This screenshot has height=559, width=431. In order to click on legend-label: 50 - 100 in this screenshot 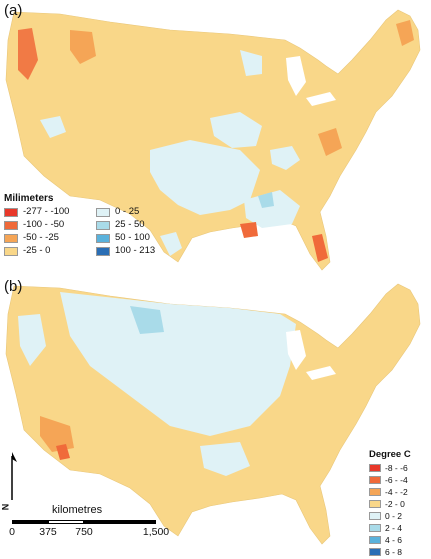, I will do `click(132, 237)`.